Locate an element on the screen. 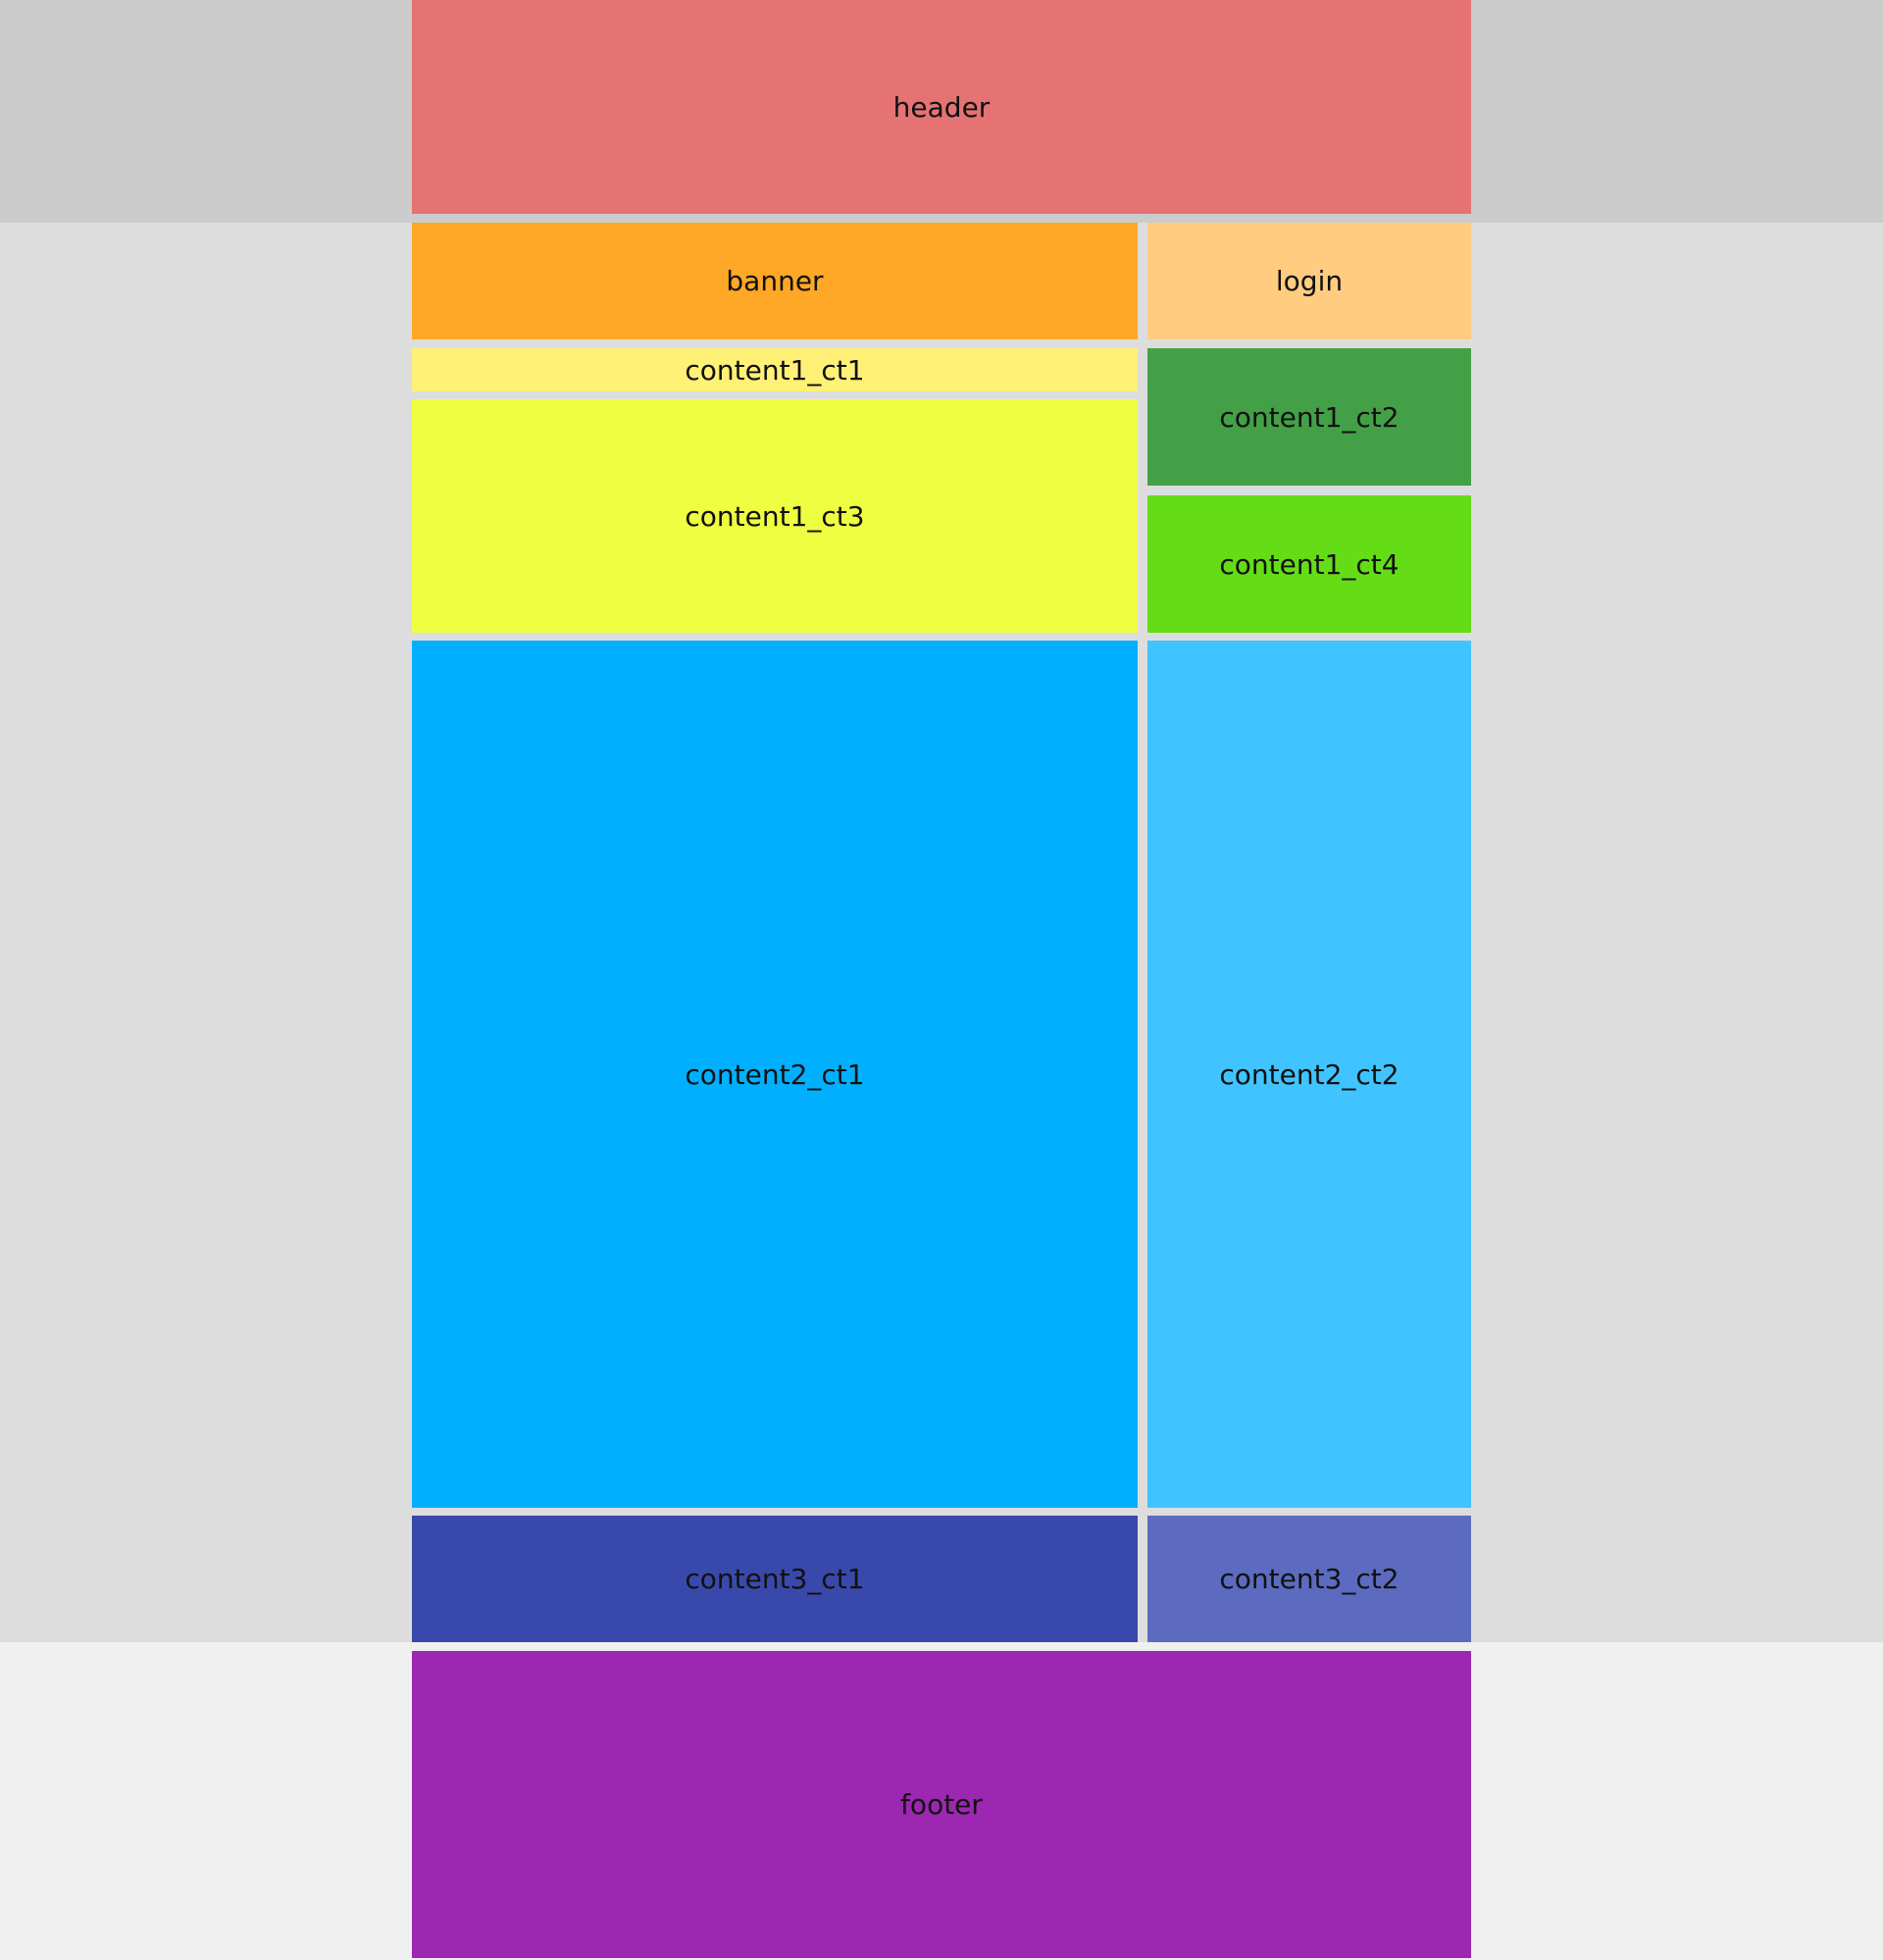  banner-label: banner is located at coordinates (775, 281).